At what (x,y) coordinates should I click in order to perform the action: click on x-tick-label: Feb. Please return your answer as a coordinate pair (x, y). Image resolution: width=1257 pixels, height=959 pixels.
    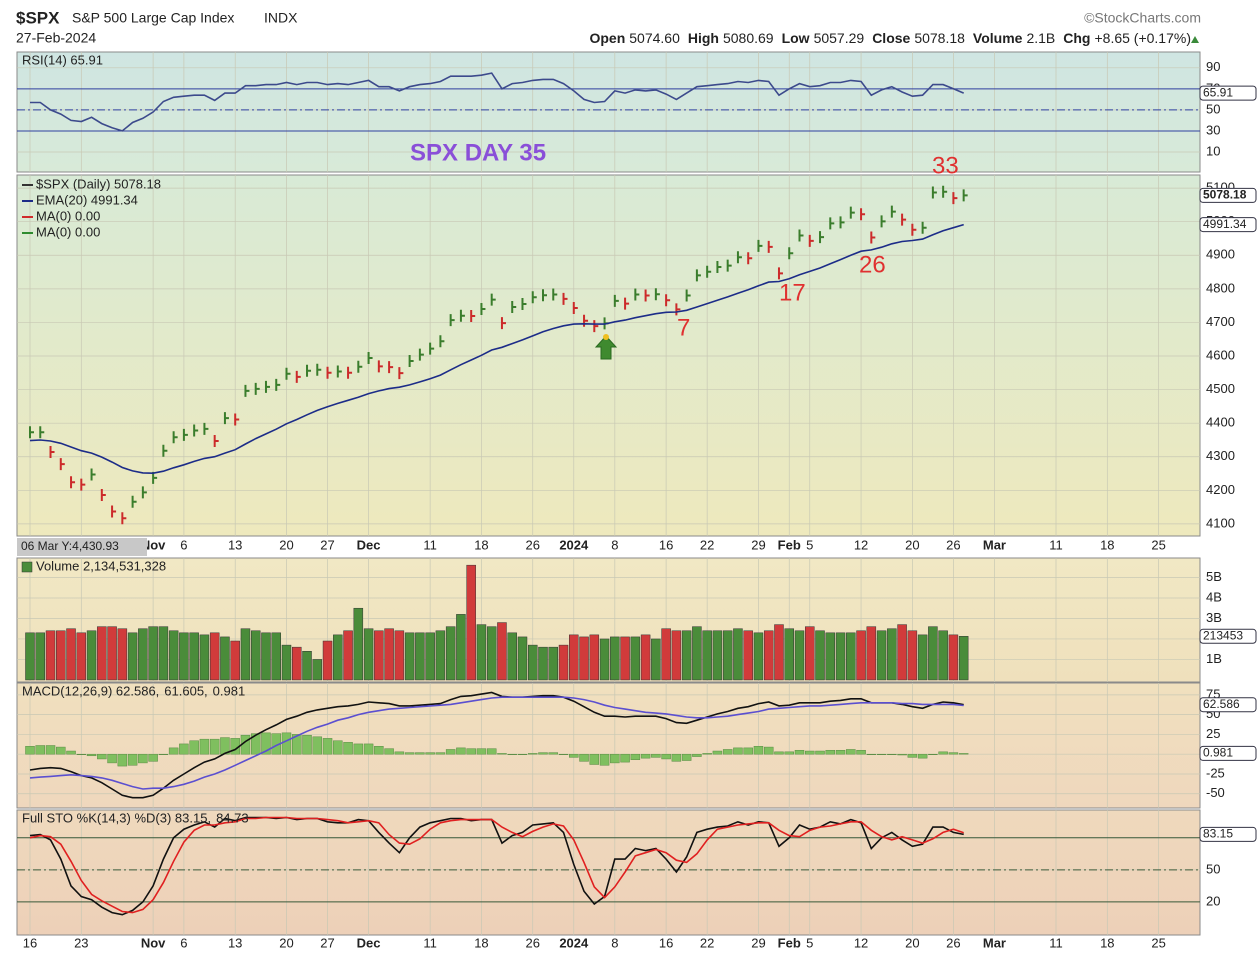
    Looking at the image, I should click on (789, 544).